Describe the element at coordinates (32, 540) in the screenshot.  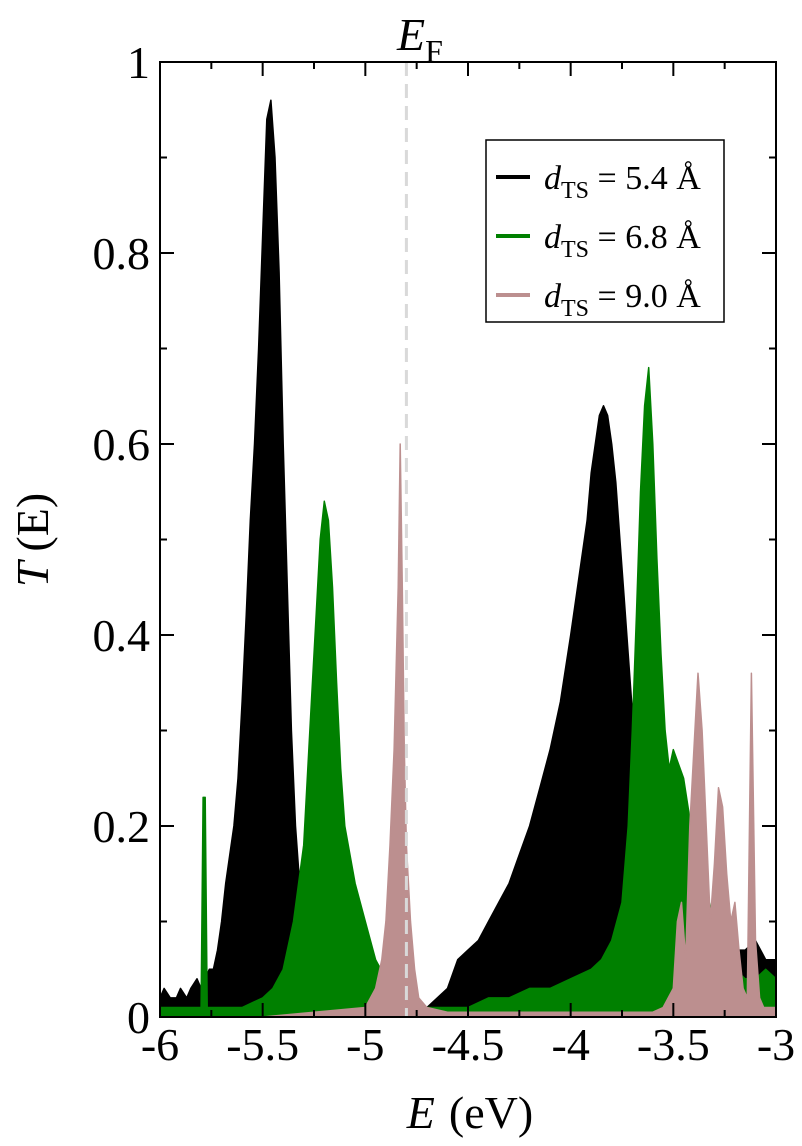
I see `y-axis-label: T(E)` at that location.